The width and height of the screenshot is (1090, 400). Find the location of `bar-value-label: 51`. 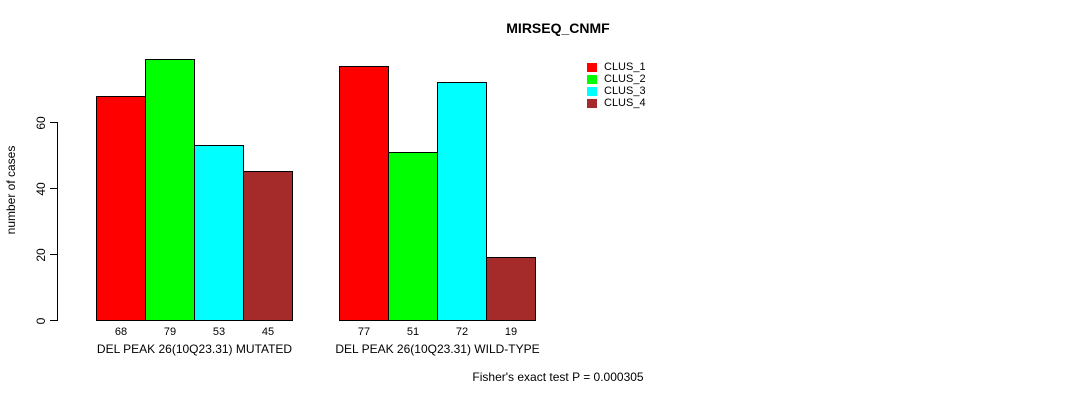

bar-value-label: 51 is located at coordinates (413, 332).